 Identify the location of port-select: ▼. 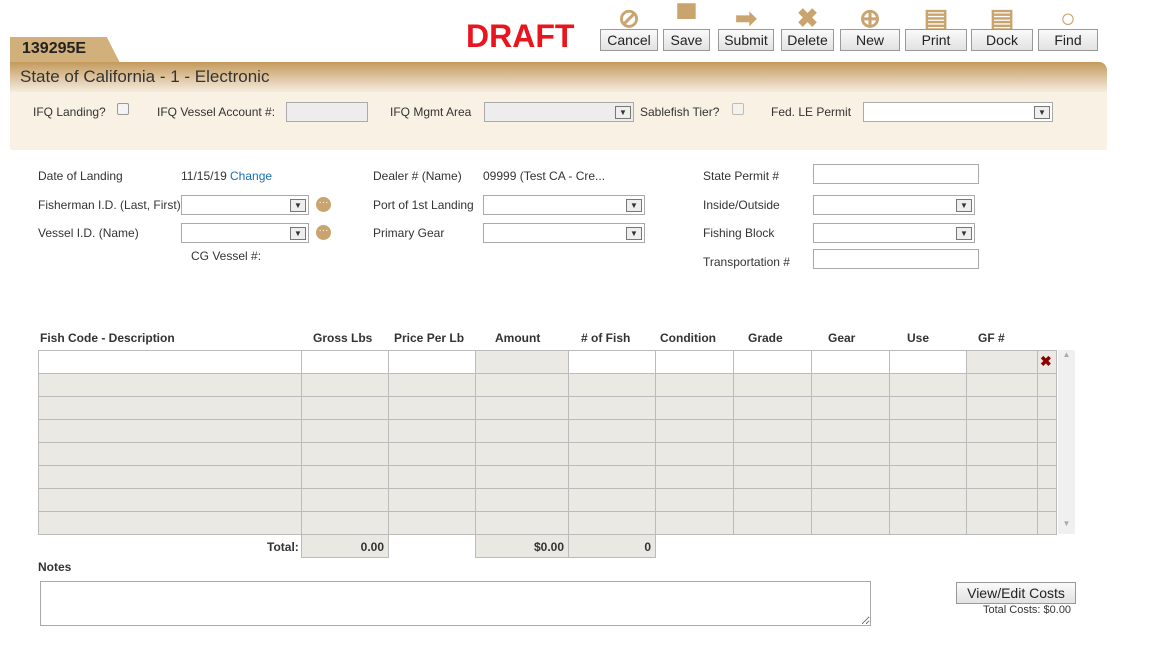
(564, 205).